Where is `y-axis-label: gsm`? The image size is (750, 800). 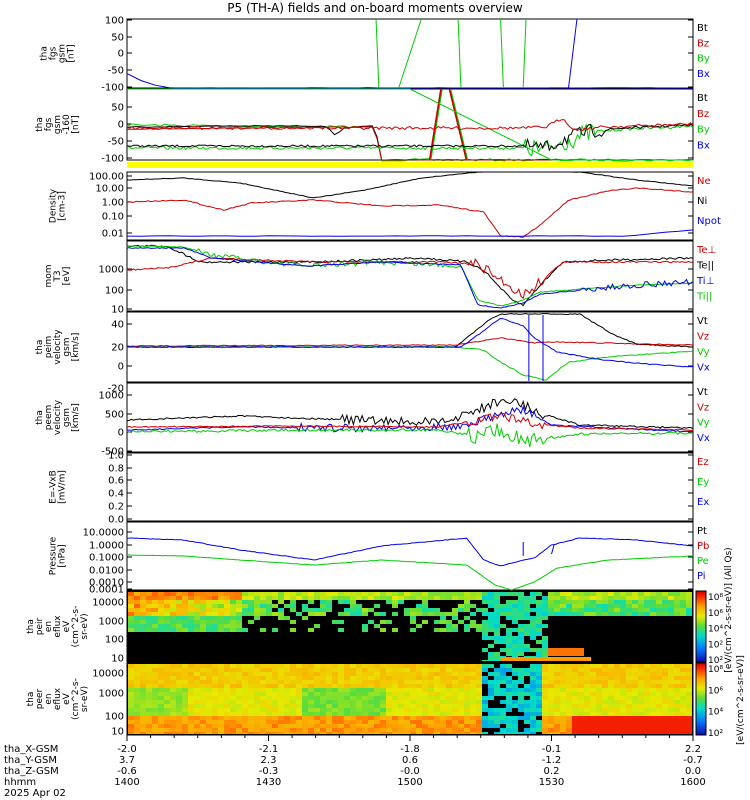
y-axis-label: gsm is located at coordinates (58, 124).